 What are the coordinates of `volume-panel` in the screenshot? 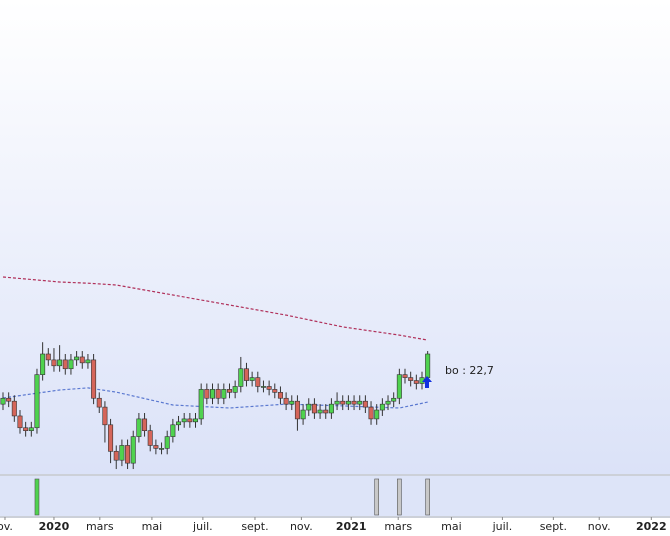 It's located at (335, 496).